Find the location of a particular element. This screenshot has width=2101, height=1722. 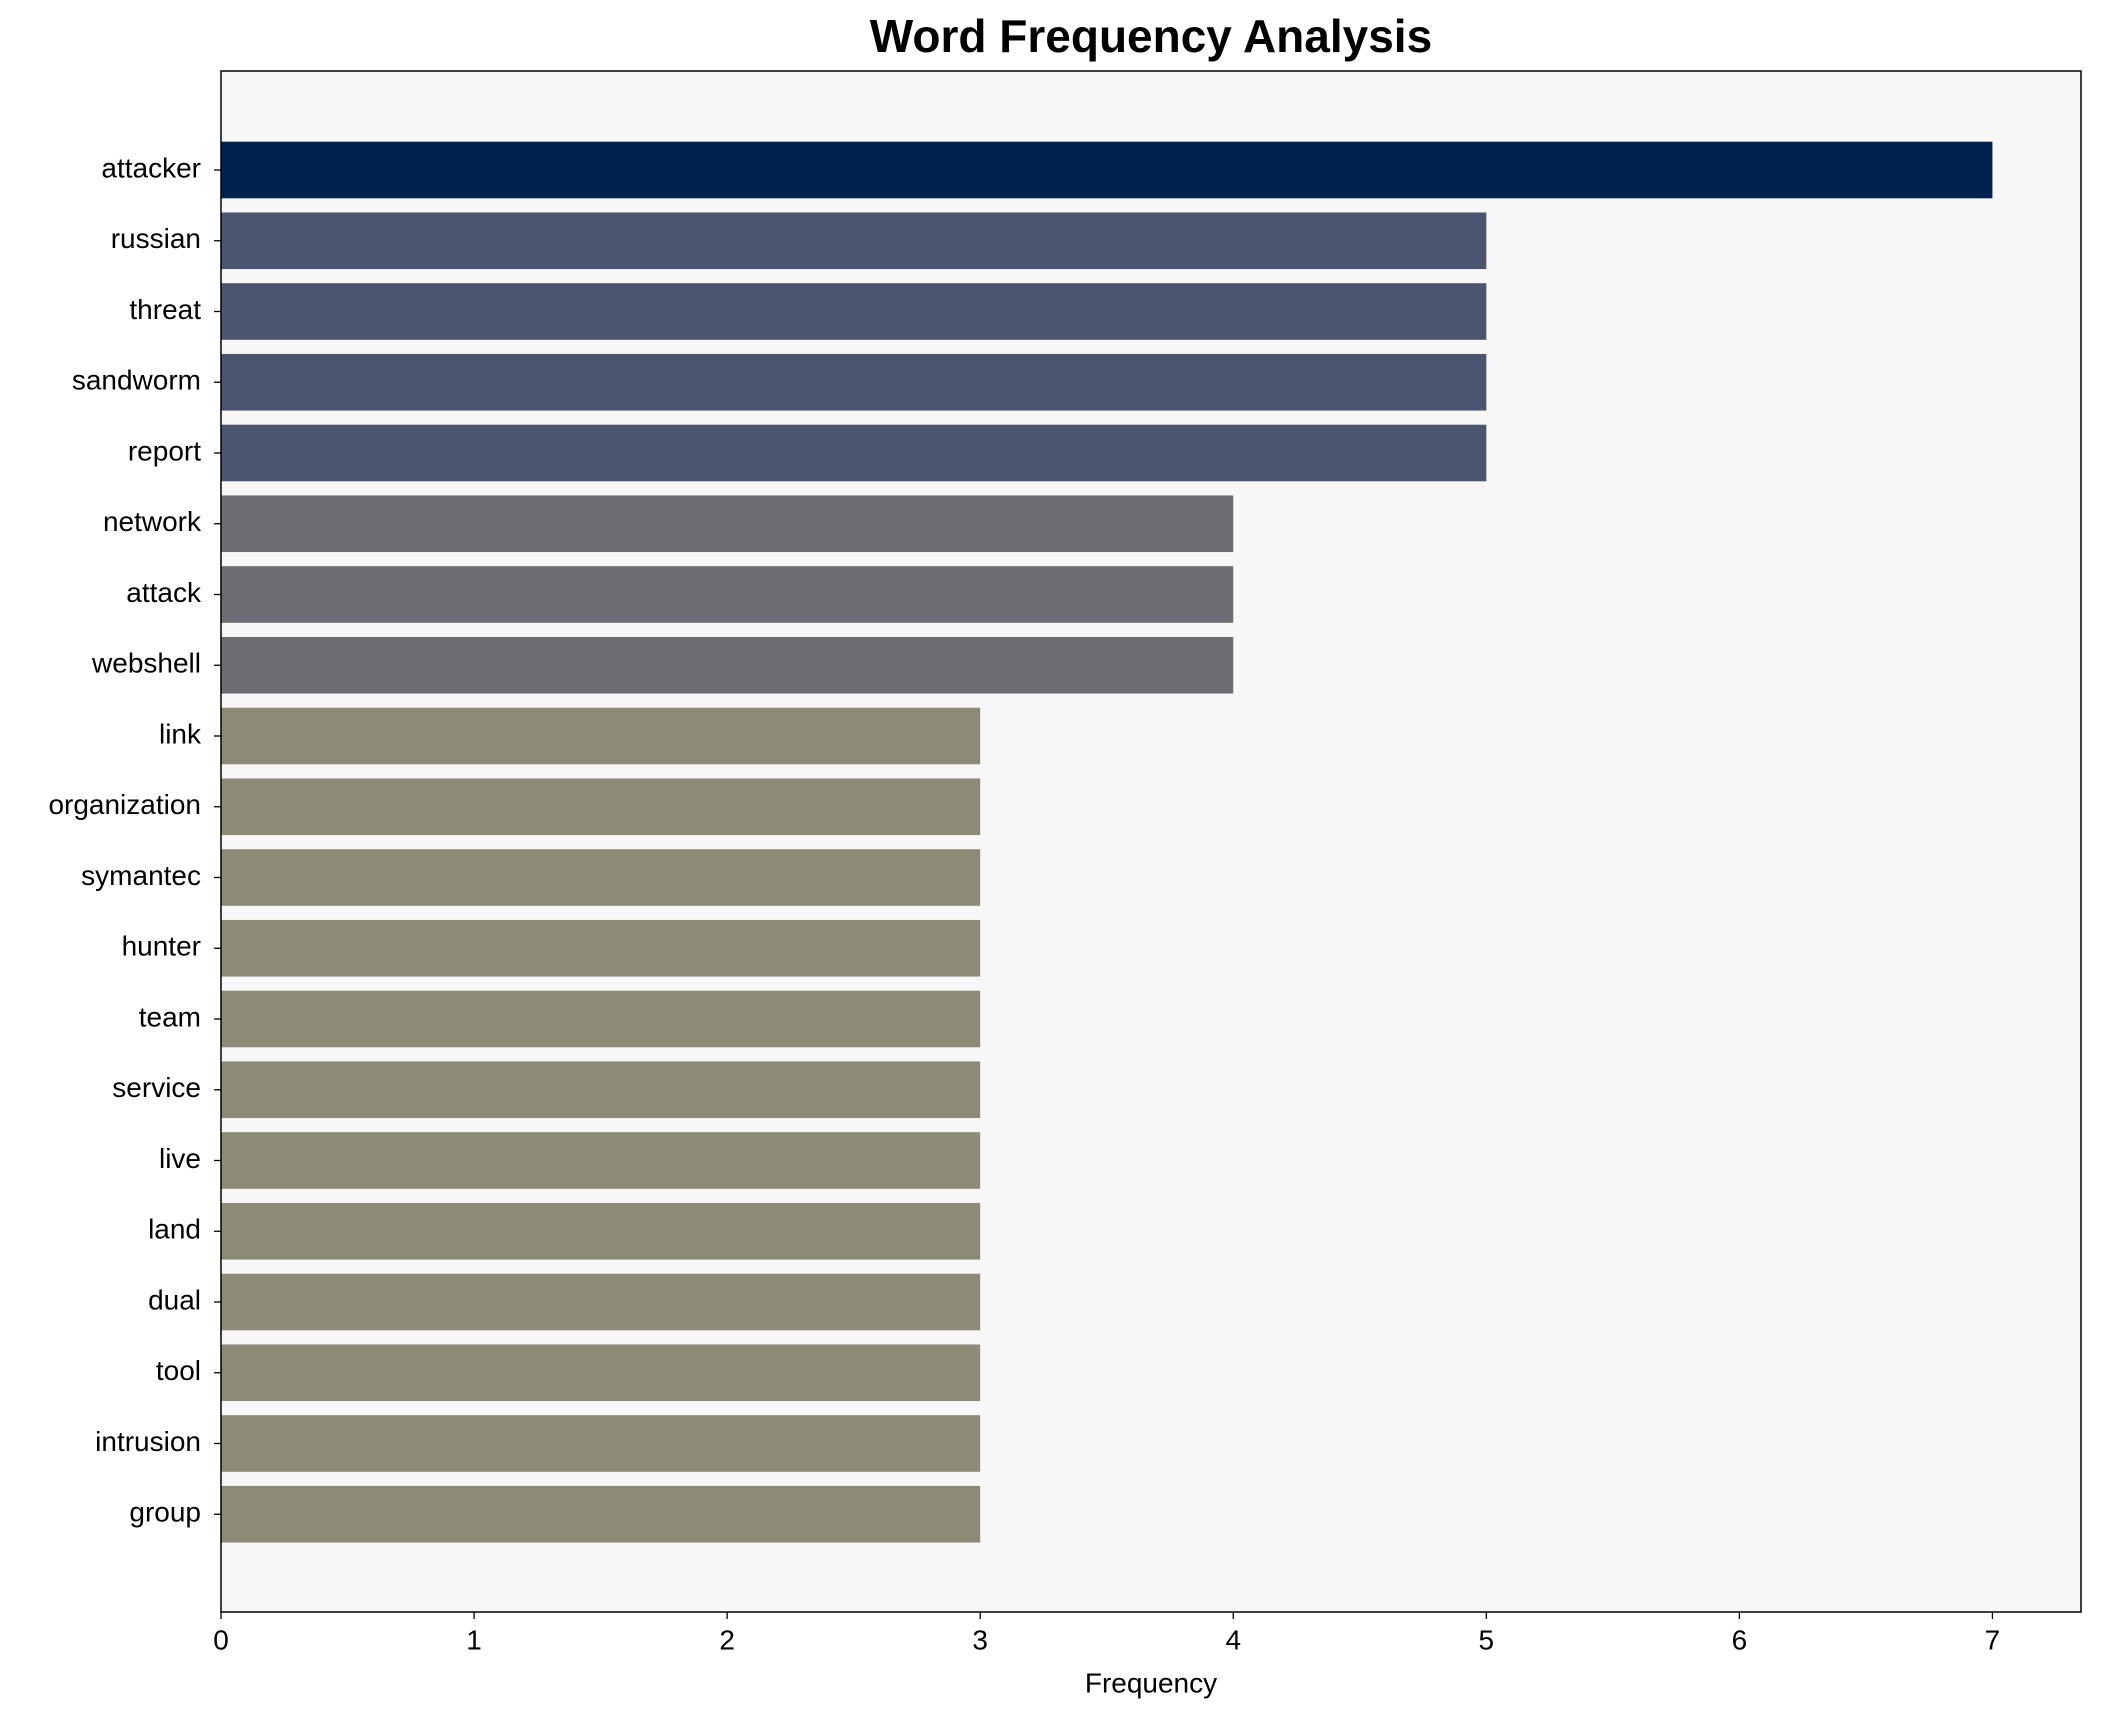

y-tick-label: group is located at coordinates (165, 1512).